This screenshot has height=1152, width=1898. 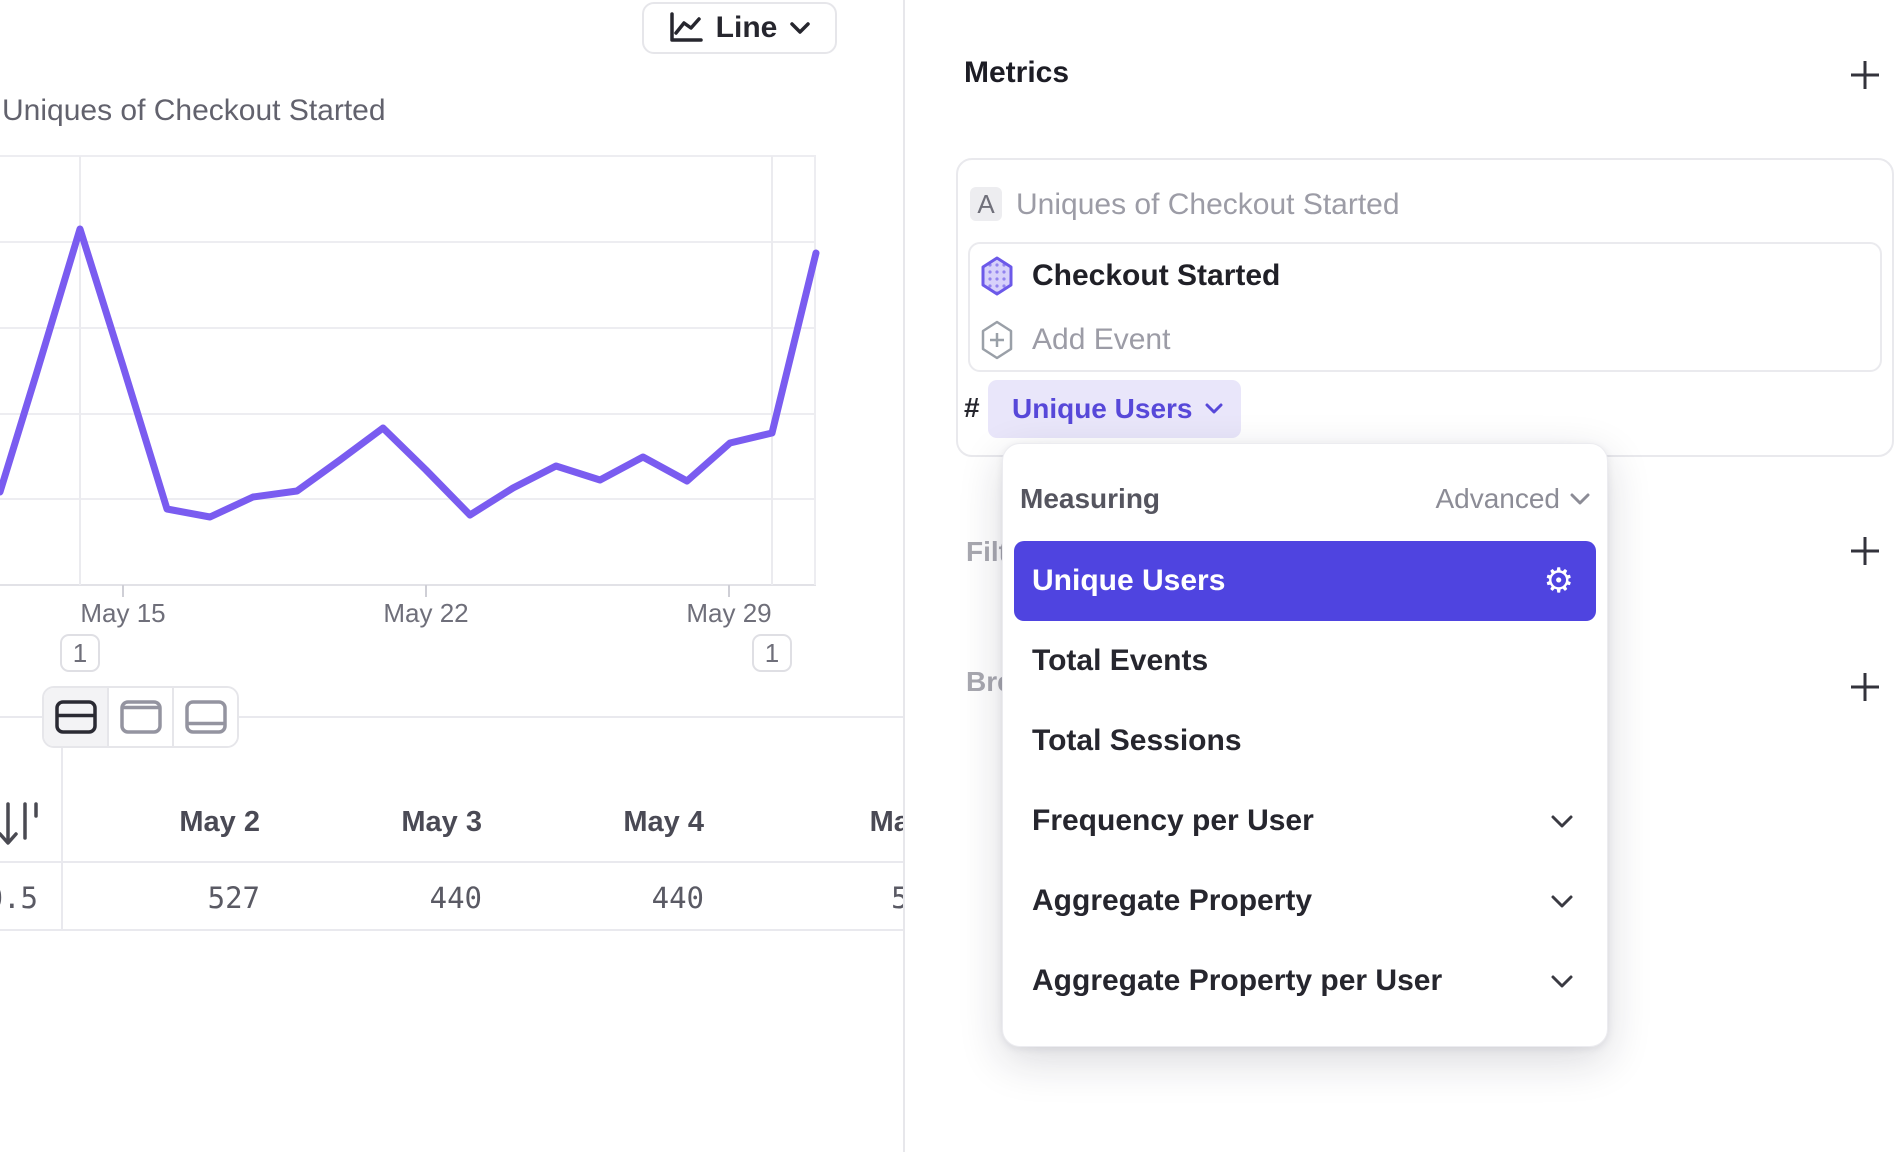 What do you see at coordinates (1172, 900) in the screenshot?
I see `measure-option-label: Aggregate Property` at bounding box center [1172, 900].